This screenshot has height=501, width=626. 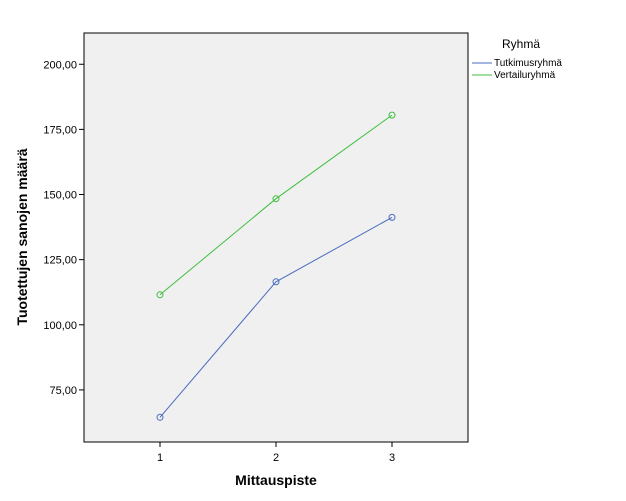 I want to click on x-tick-label: 1, so click(x=160, y=458).